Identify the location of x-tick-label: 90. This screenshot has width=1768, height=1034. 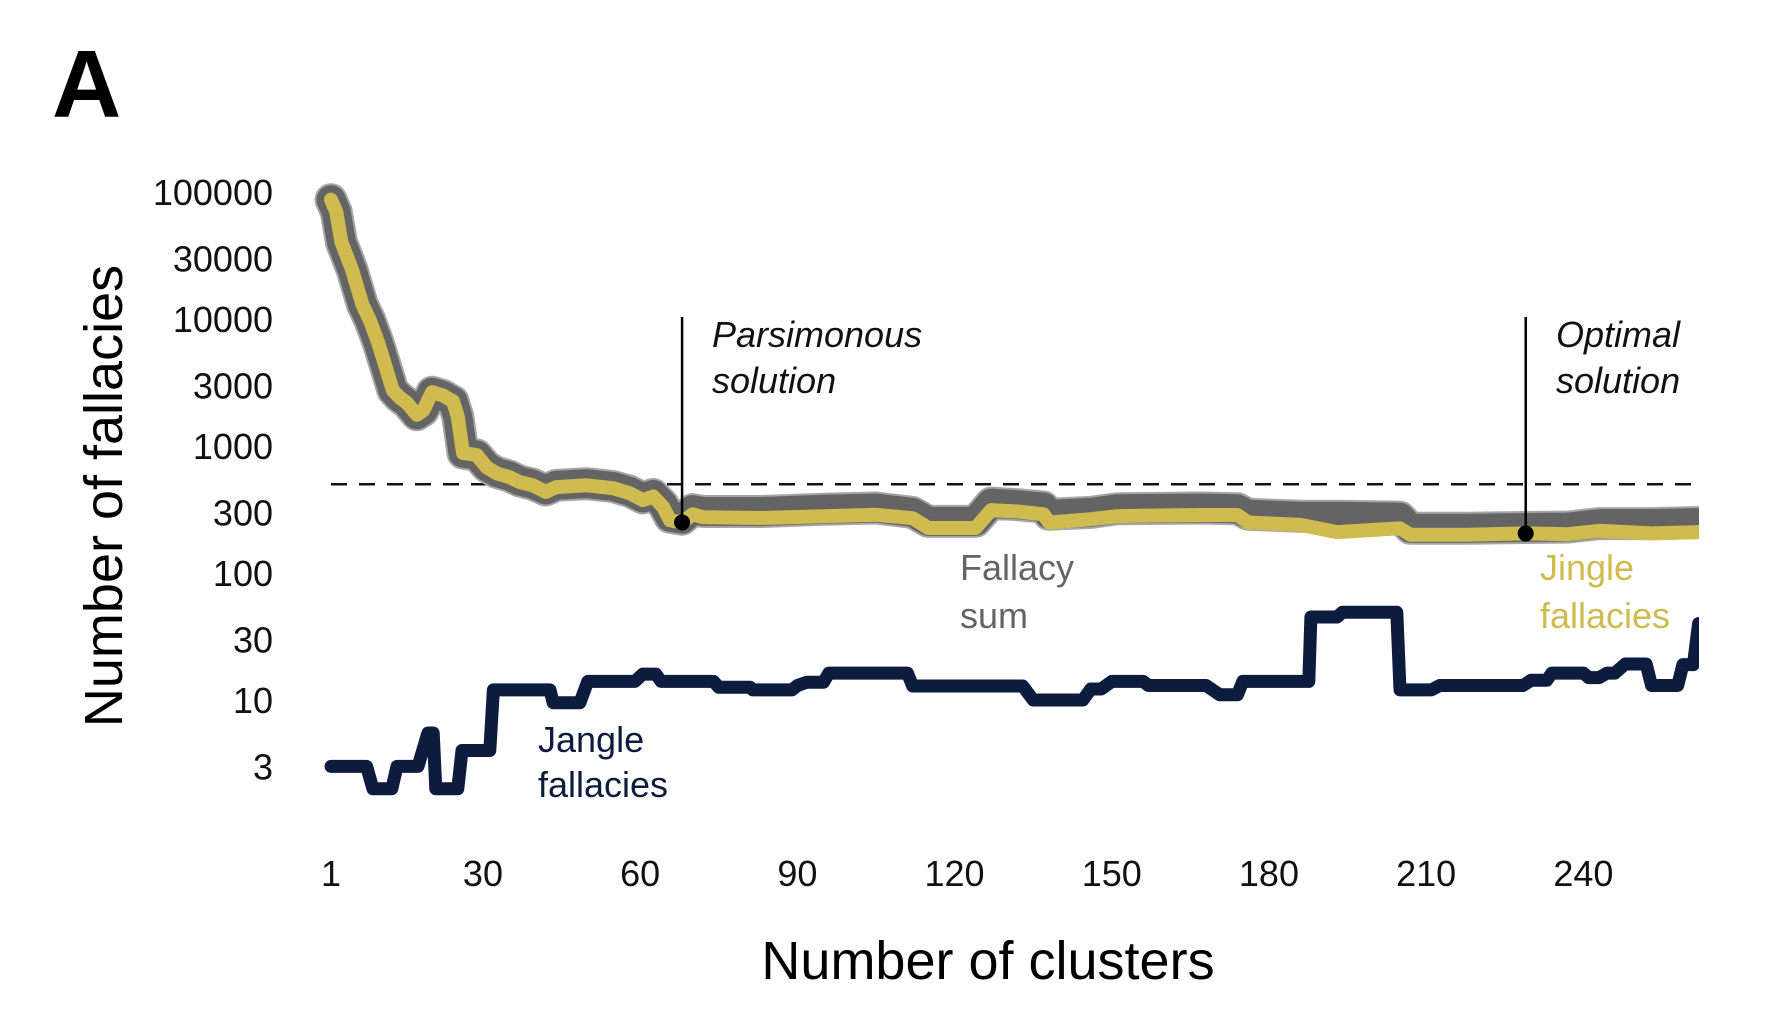
(797, 873).